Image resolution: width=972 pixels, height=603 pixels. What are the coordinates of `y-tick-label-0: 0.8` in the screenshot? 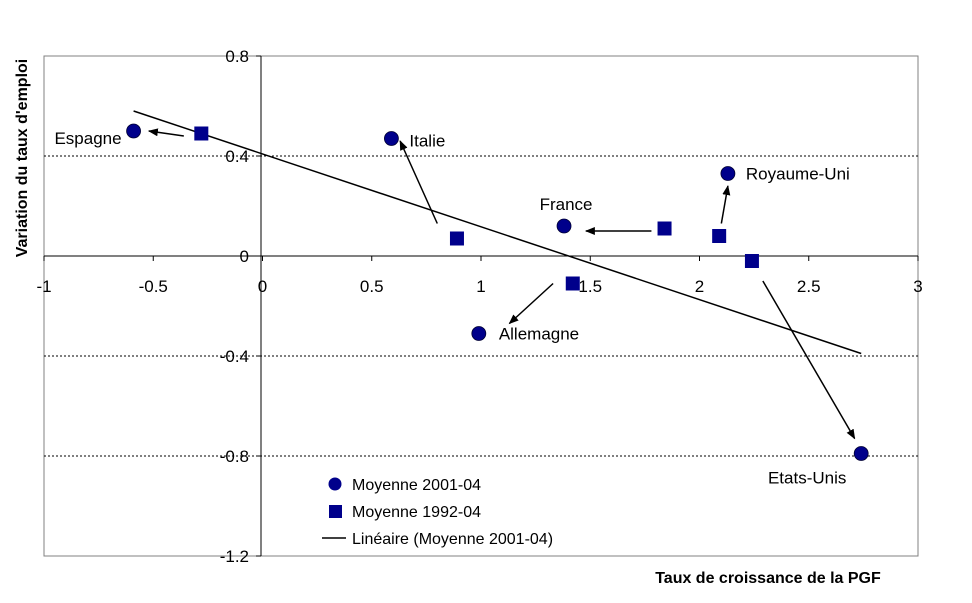 It's located at (237, 56).